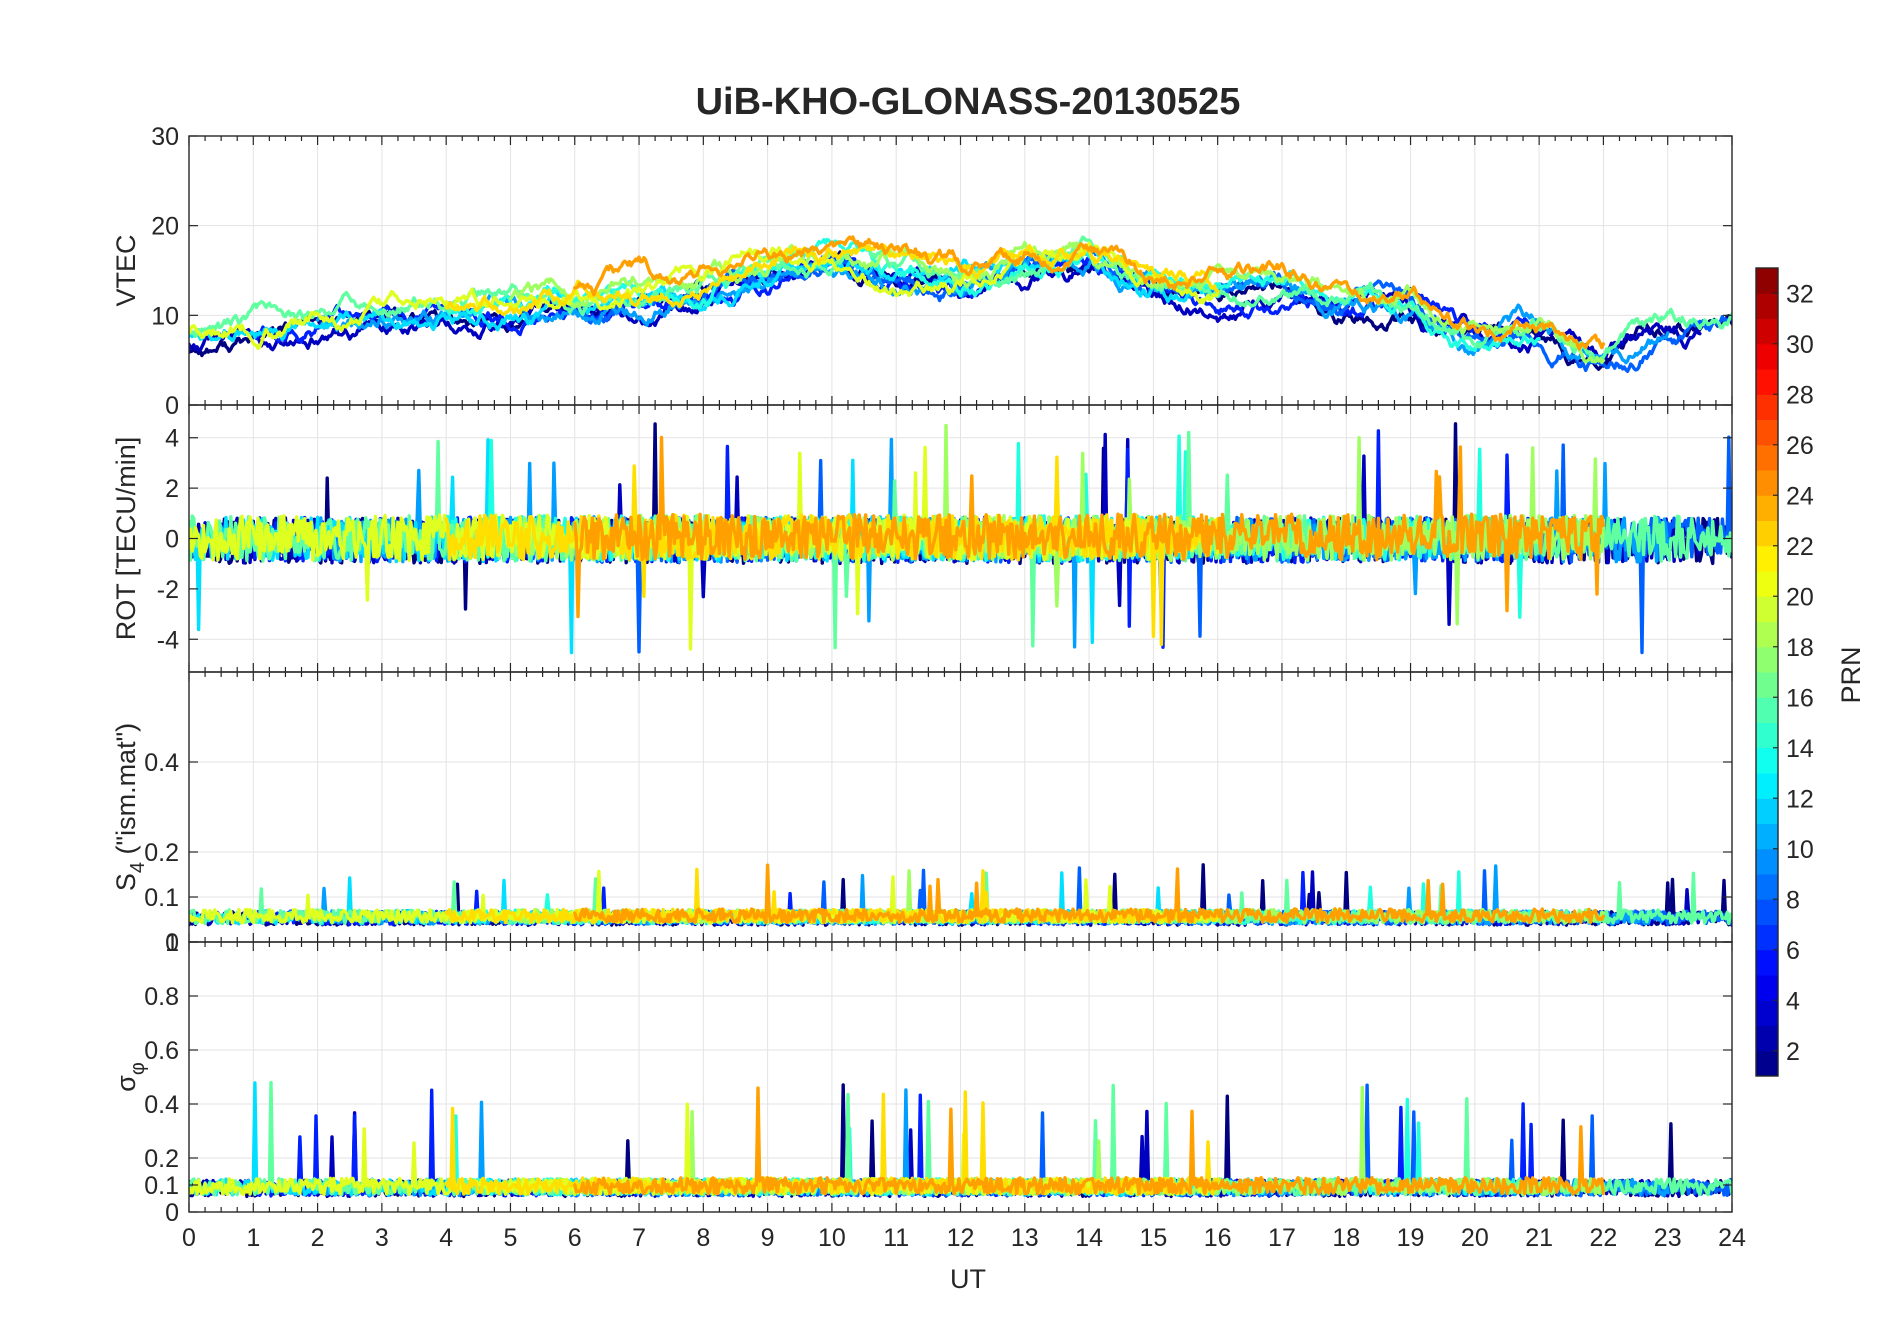  Describe the element at coordinates (768, 1238) in the screenshot. I see `x-tick-label: 9` at that location.